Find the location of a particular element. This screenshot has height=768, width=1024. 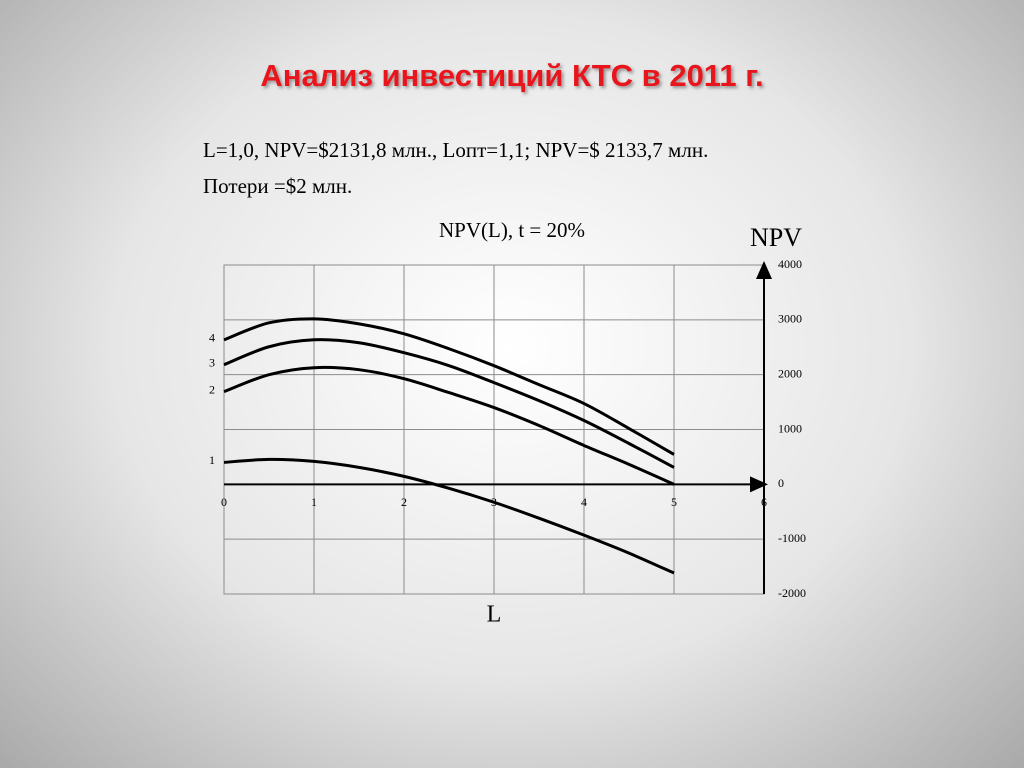

y-axis-label: NPV is located at coordinates (776, 237).